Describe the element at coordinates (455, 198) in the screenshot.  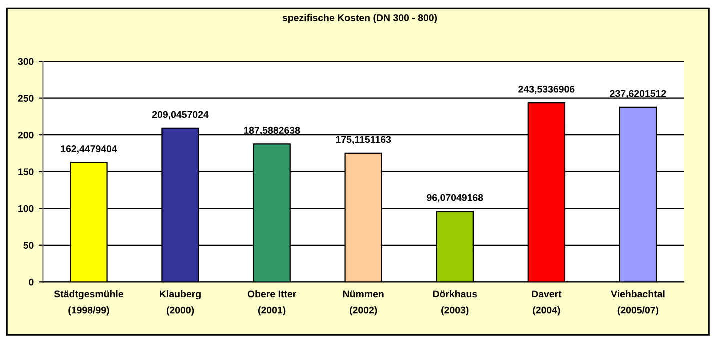
I see `data-label: 96,07049168` at that location.